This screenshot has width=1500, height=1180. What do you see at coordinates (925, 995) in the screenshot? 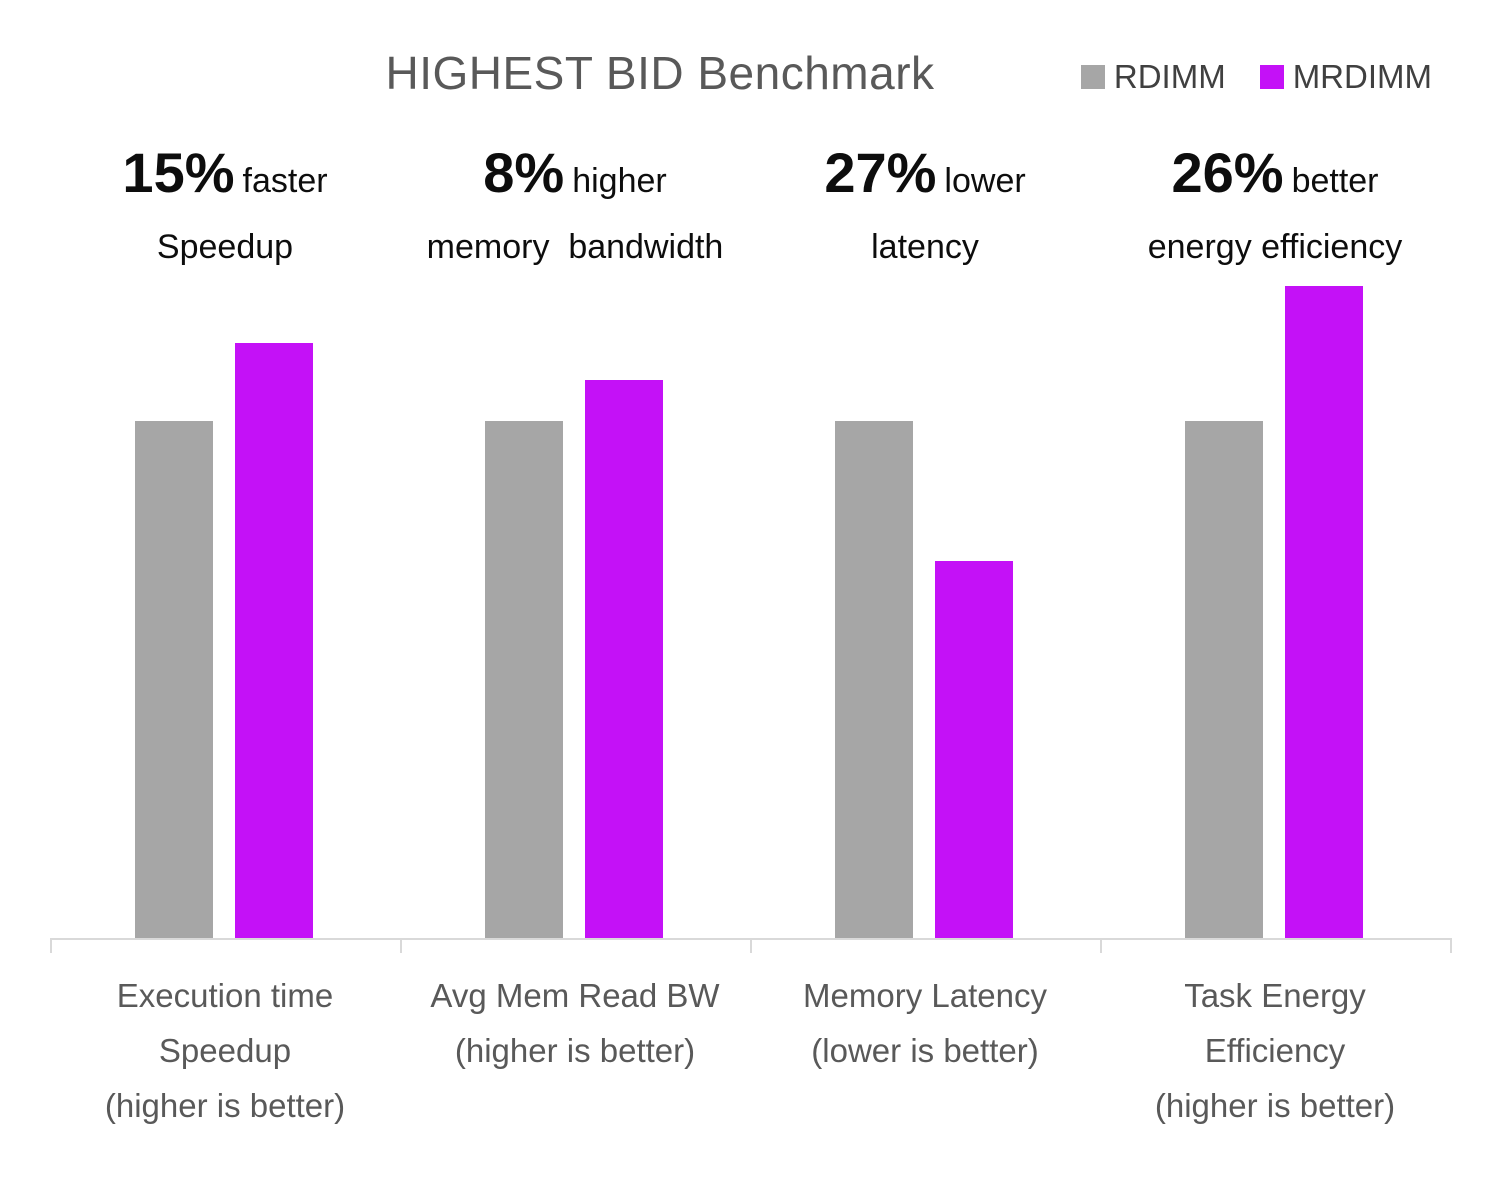
I see `category-label-line: Memory Latency` at bounding box center [925, 995].